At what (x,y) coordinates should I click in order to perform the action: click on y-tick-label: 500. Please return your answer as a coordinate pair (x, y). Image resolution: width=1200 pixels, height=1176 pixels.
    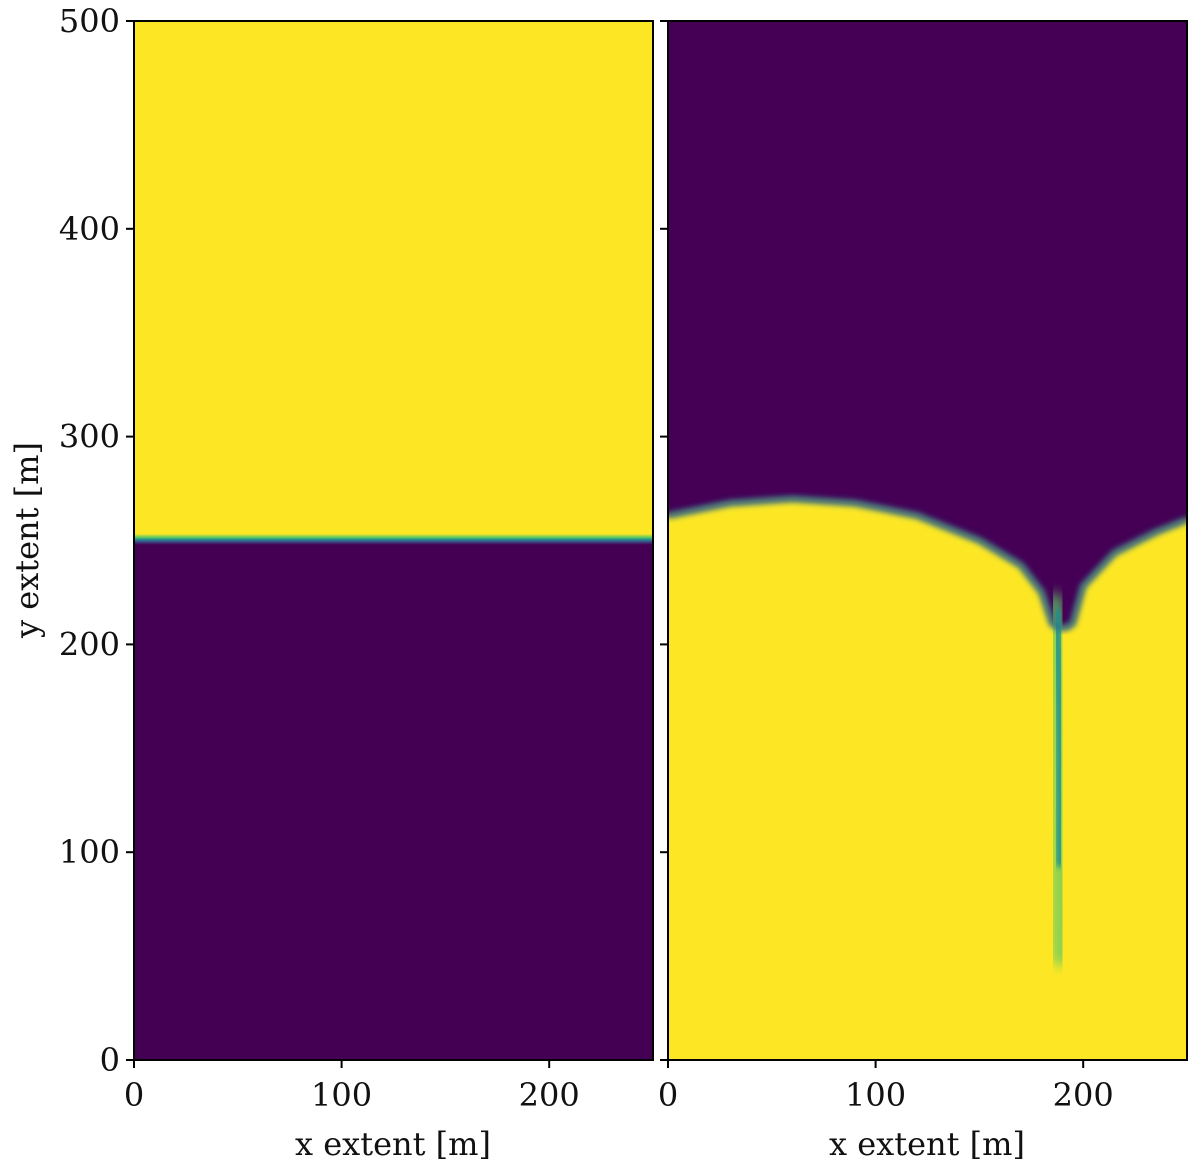
    Looking at the image, I should click on (89, 21).